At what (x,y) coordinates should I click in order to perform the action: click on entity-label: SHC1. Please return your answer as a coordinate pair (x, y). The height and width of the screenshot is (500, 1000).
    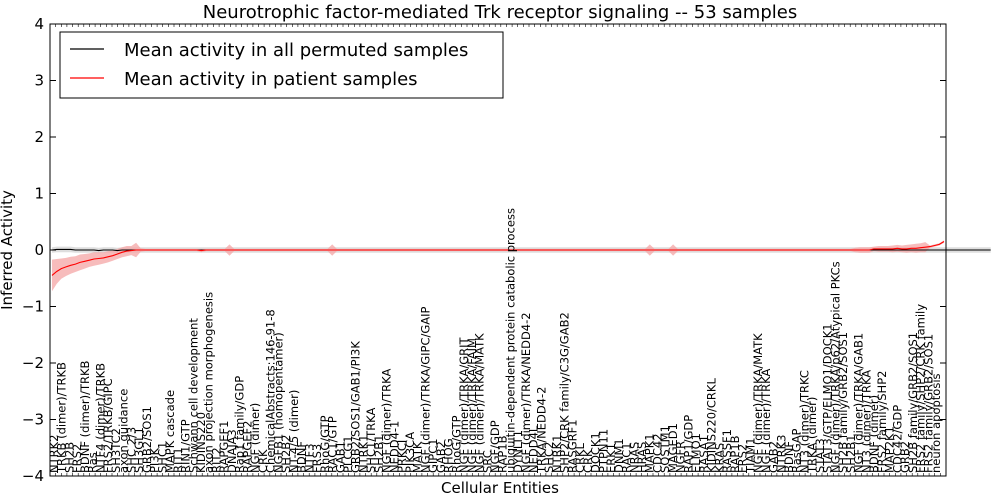
    Looking at the image, I should click on (162, 457).